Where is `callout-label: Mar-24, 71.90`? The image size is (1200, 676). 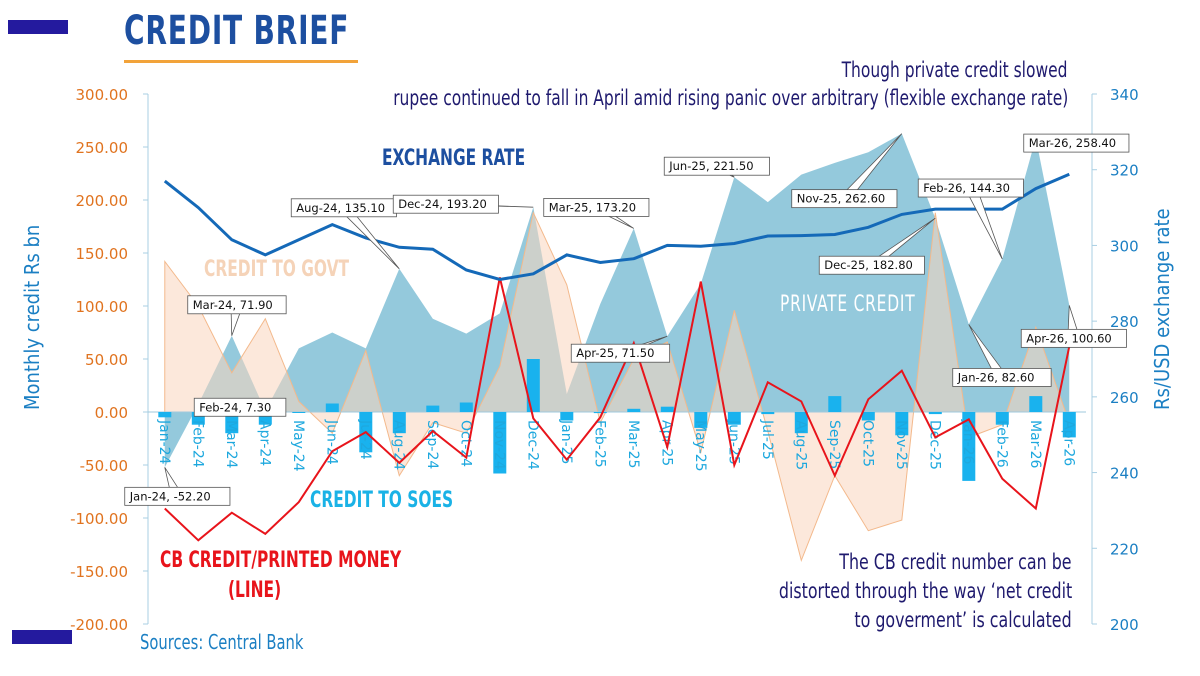
callout-label: Mar-24, 71.90 is located at coordinates (233, 305).